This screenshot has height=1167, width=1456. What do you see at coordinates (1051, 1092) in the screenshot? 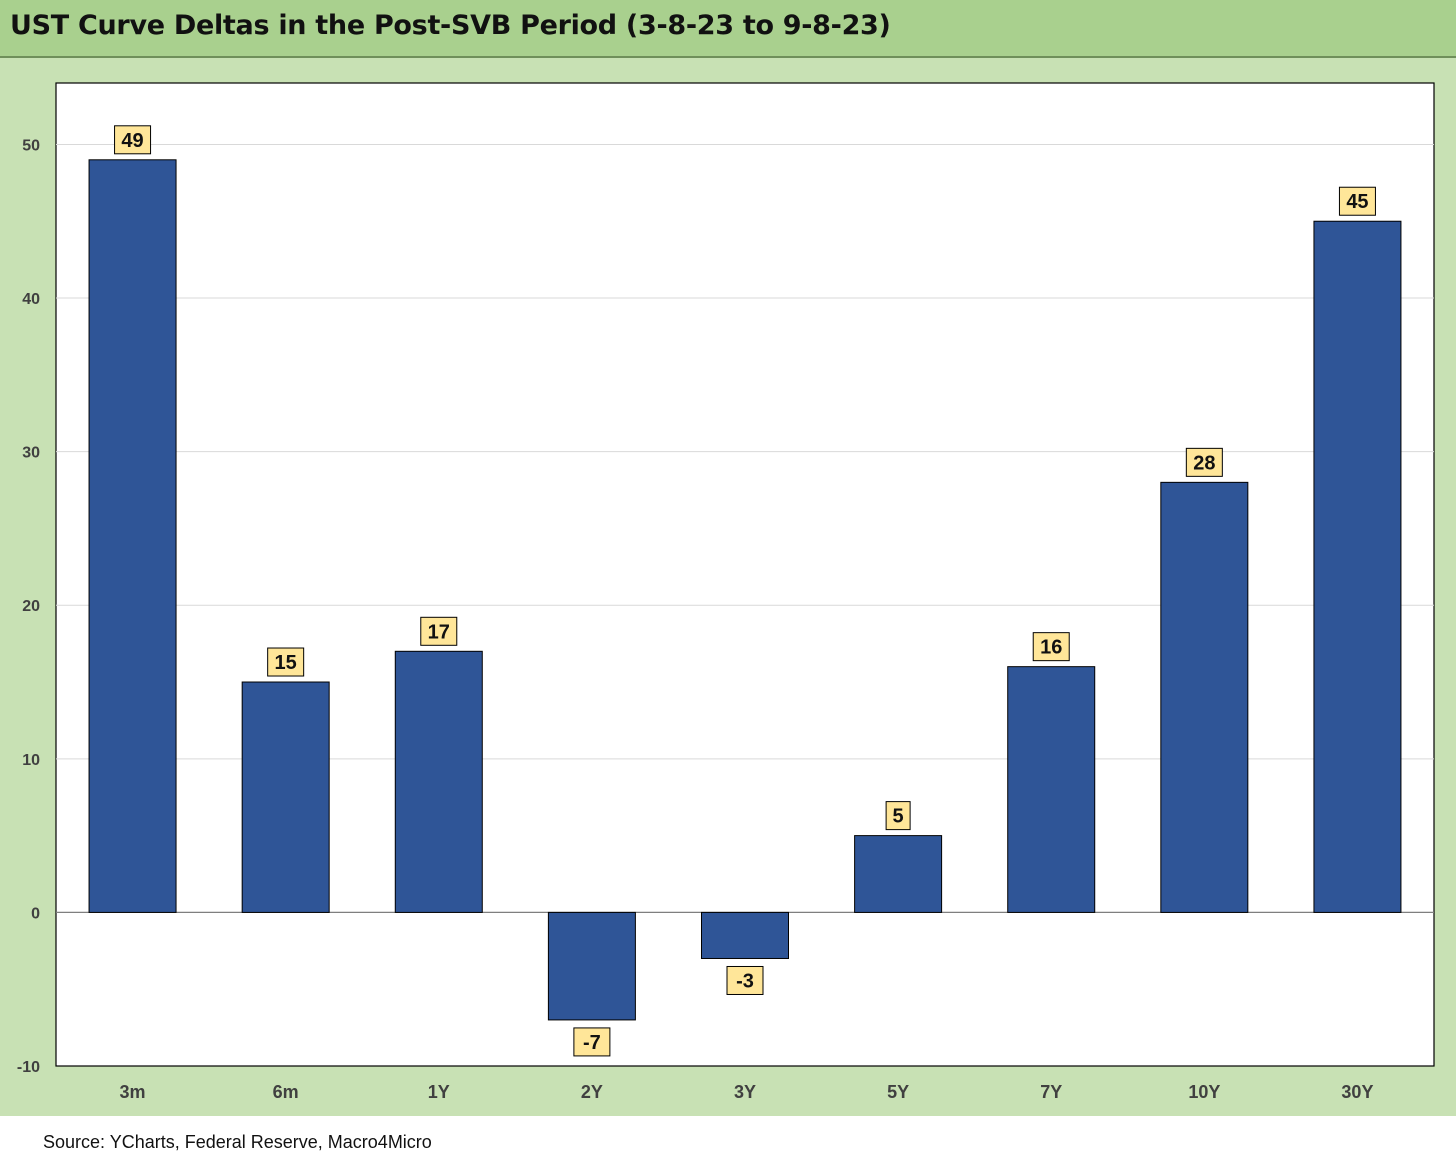
I see `x-tick-label: 7Y` at bounding box center [1051, 1092].